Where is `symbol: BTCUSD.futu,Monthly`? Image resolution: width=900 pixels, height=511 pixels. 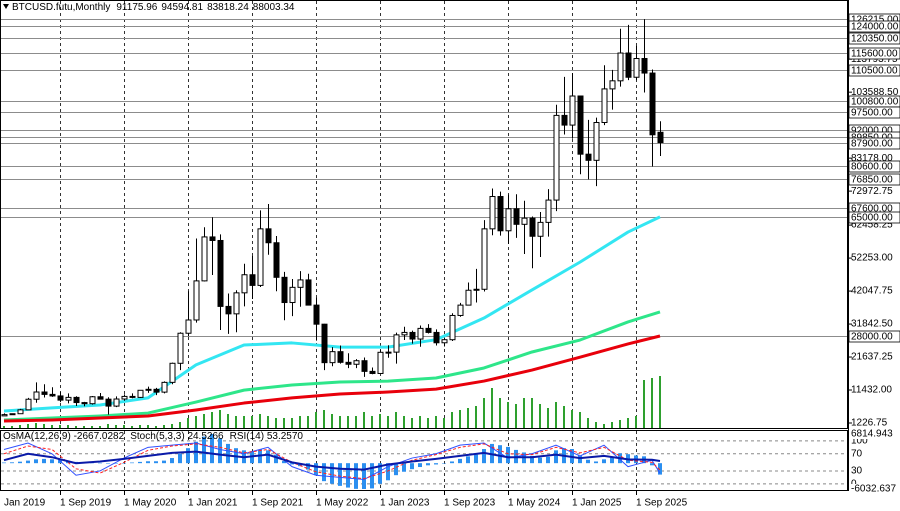 symbol: BTCUSD.futu,Monthly is located at coordinates (61, 7).